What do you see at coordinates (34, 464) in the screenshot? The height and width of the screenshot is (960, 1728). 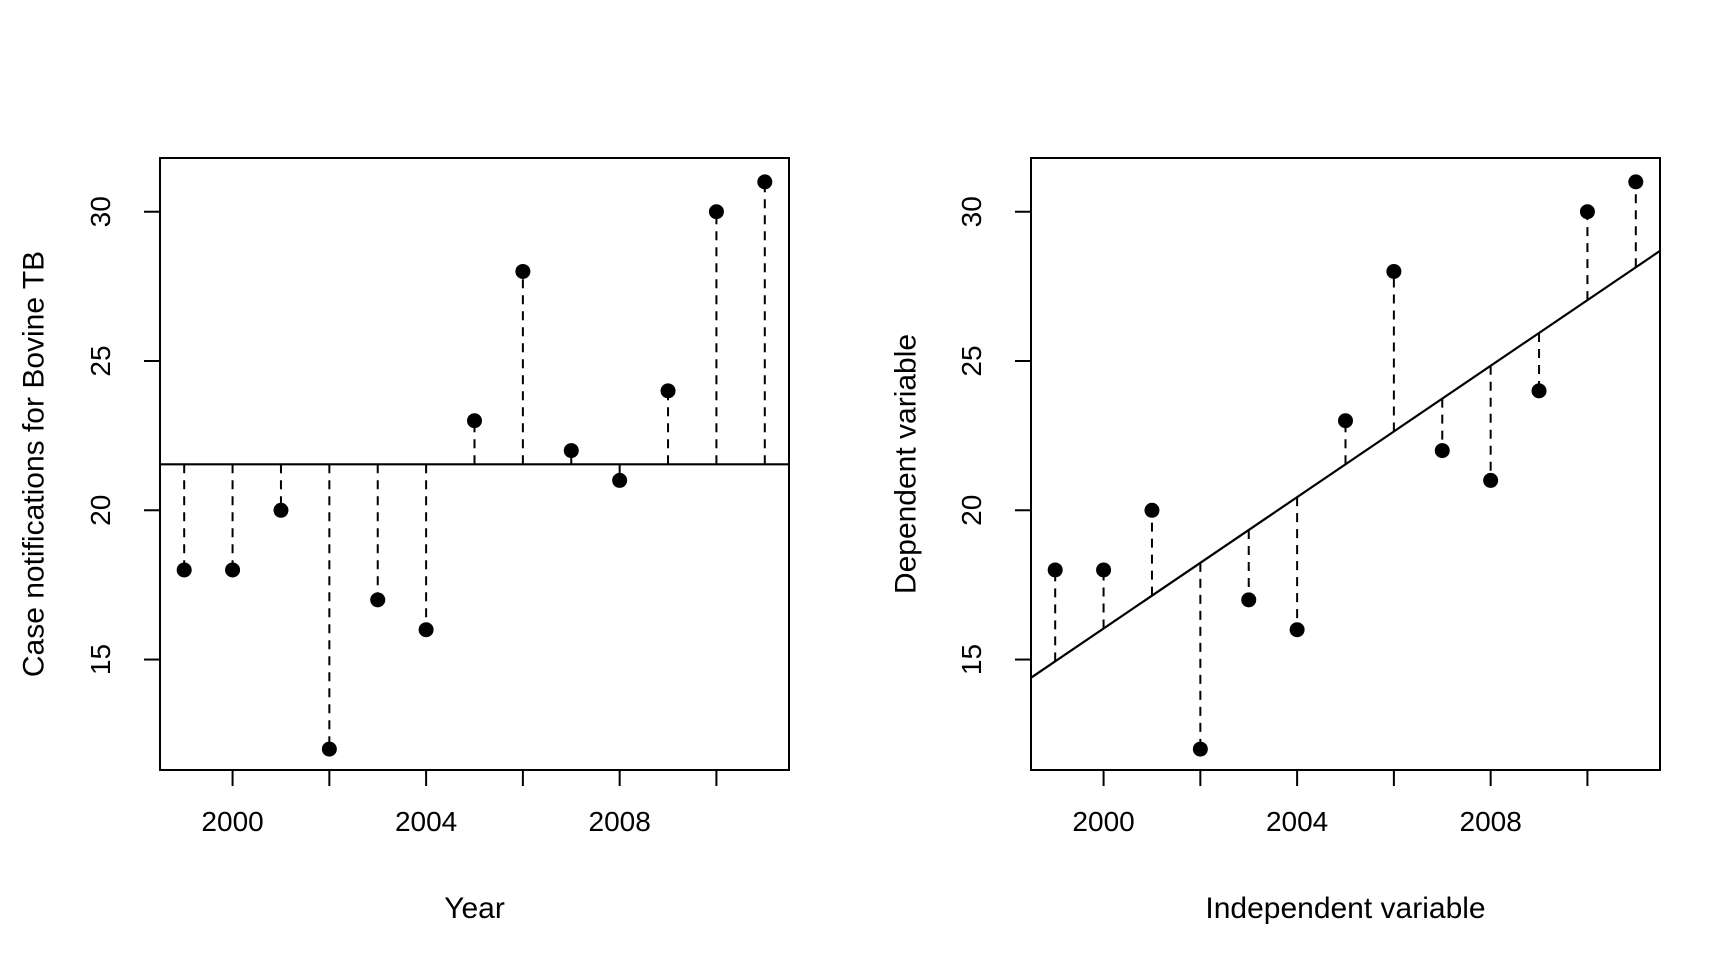 I see `y-axis-title: Case notifications for Bovine TB` at bounding box center [34, 464].